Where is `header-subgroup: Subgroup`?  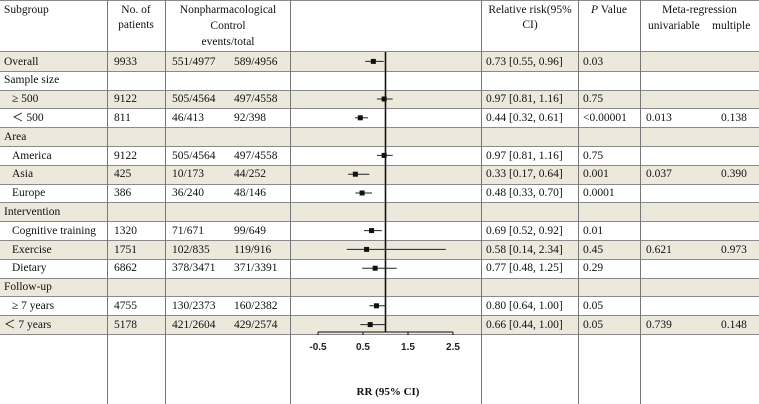 header-subgroup: Subgroup is located at coordinates (26, 10).